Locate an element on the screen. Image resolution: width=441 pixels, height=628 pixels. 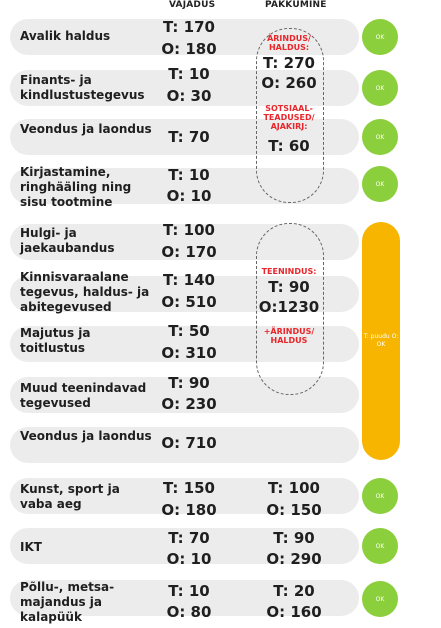
need-t: T: 140 is located at coordinates (189, 280).